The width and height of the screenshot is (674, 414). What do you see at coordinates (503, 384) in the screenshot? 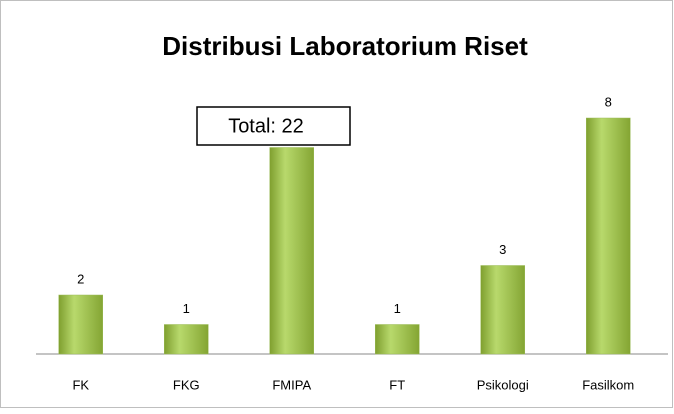
I see `x-tick-label: Psikologi` at bounding box center [503, 384].